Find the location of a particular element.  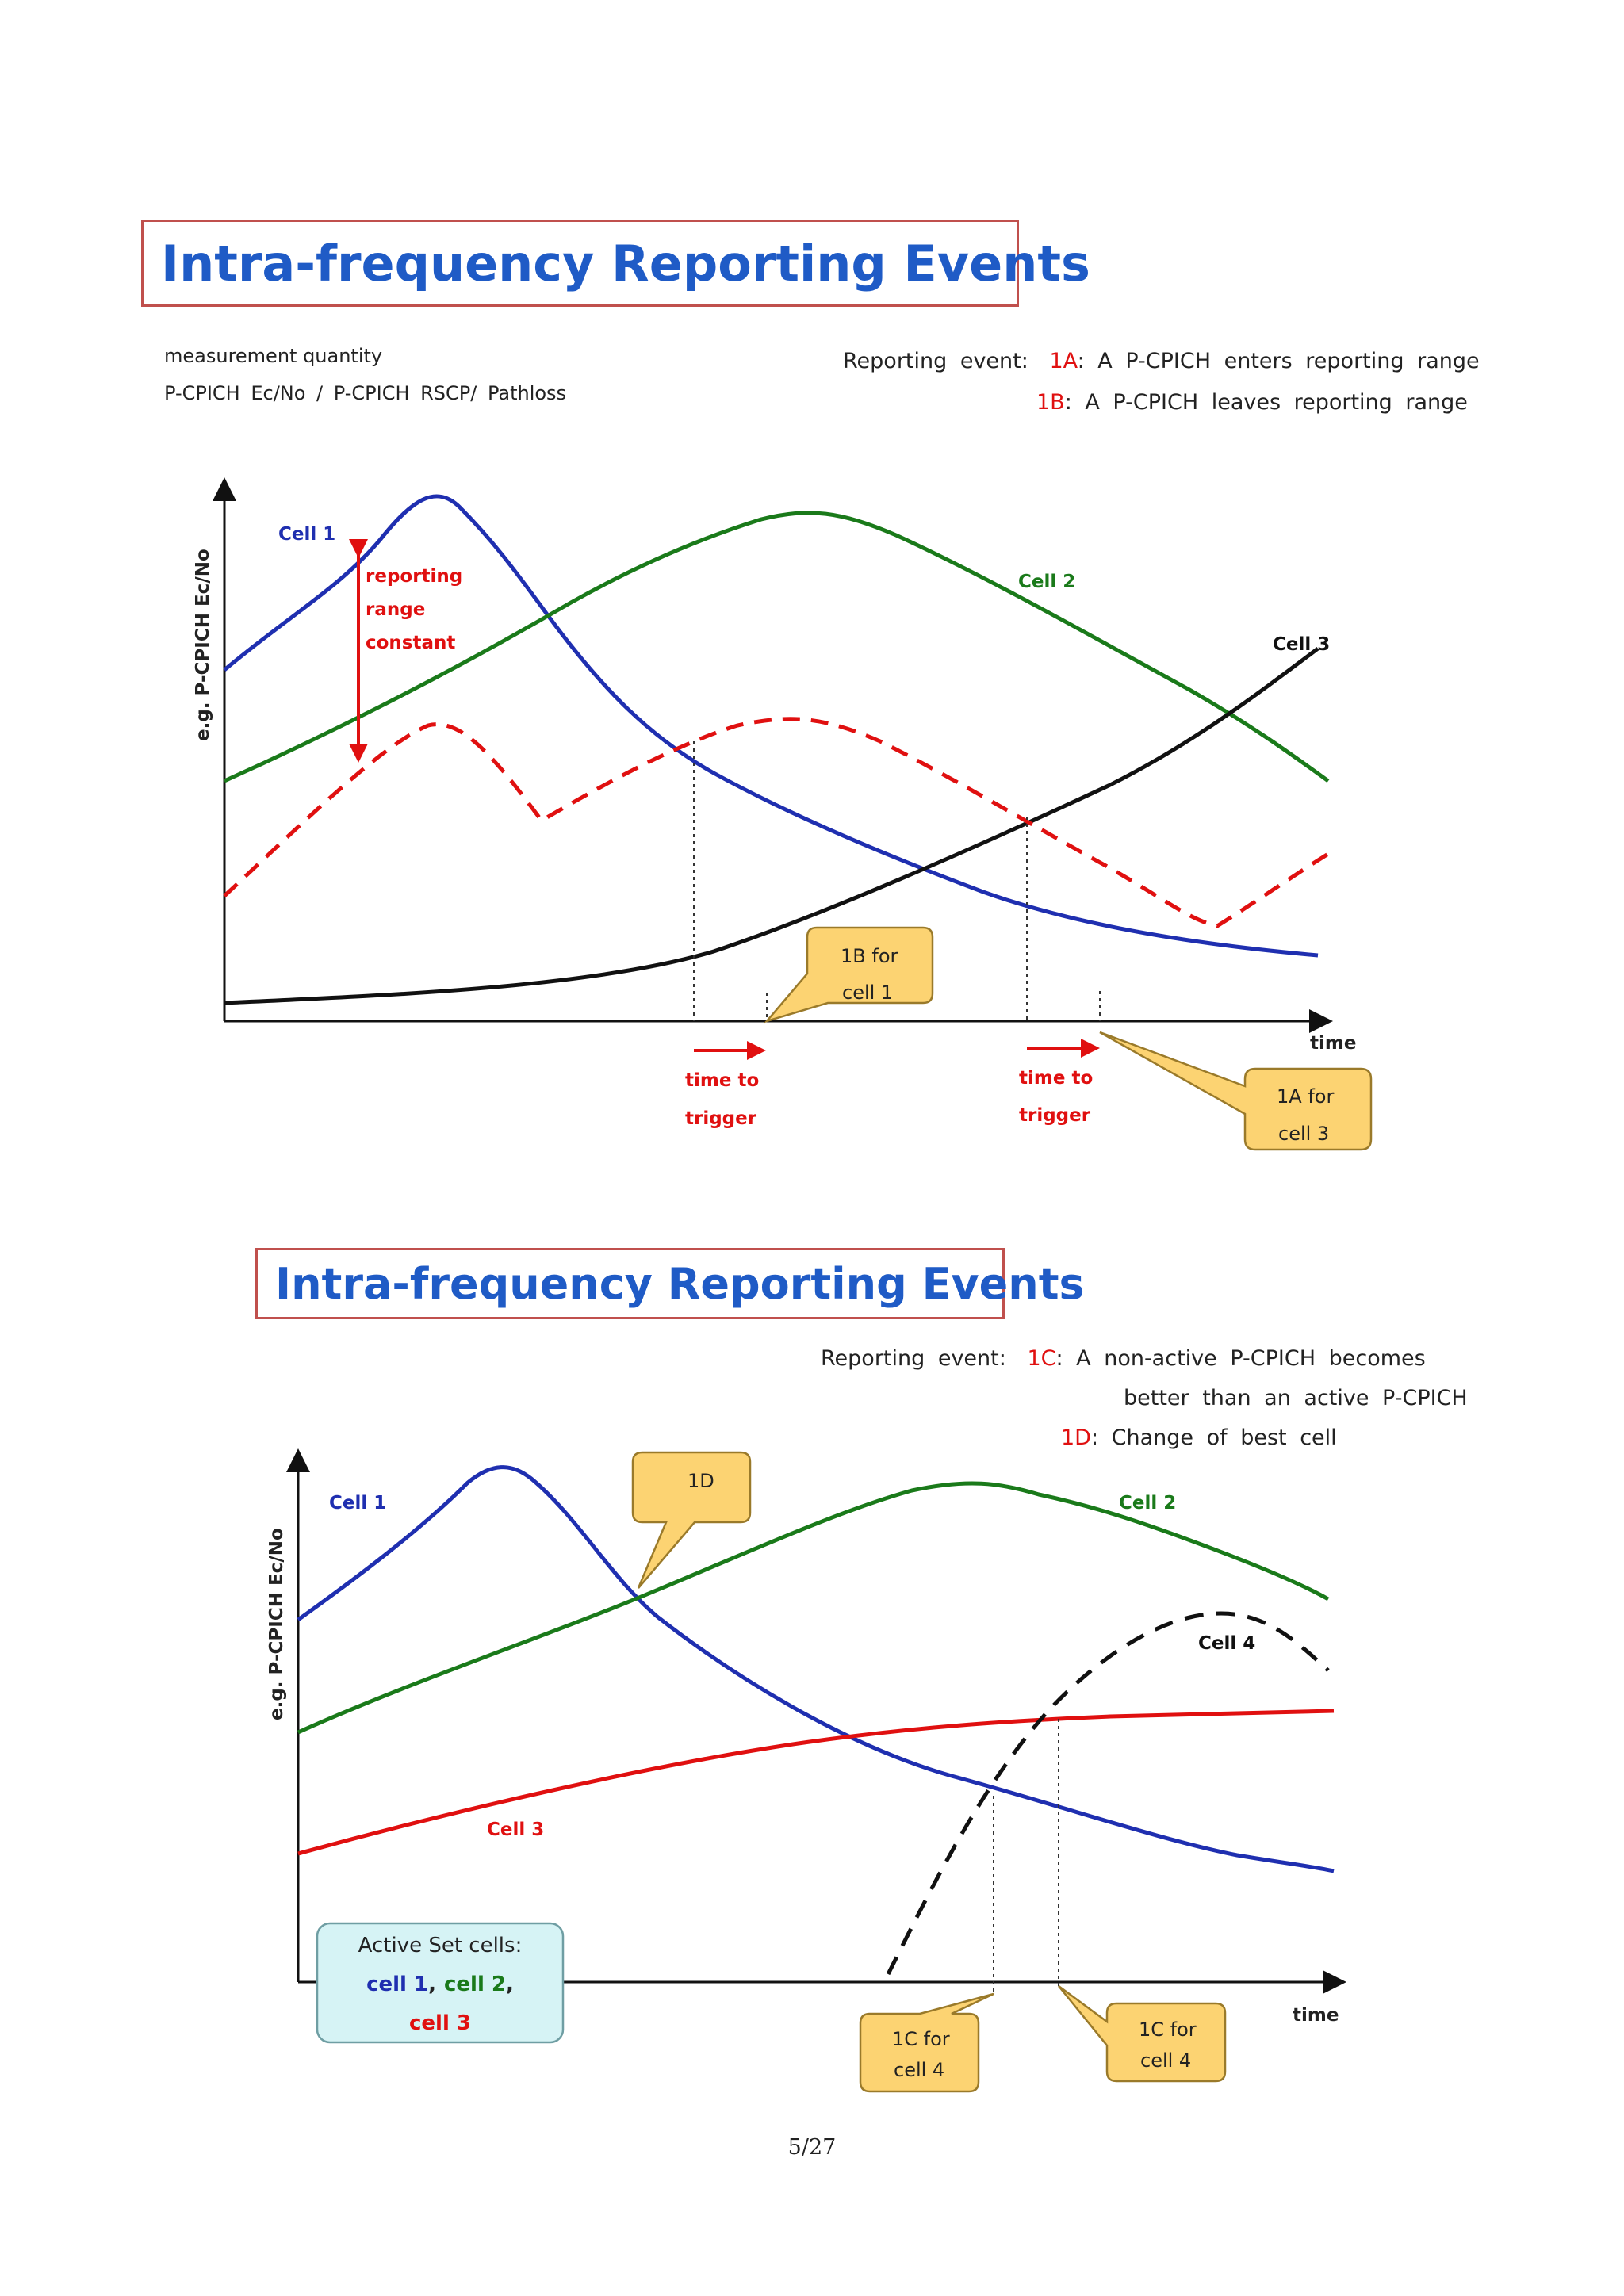

d2-y-label: e.g. P-CPICH Ec/No is located at coordinates (276, 1624).